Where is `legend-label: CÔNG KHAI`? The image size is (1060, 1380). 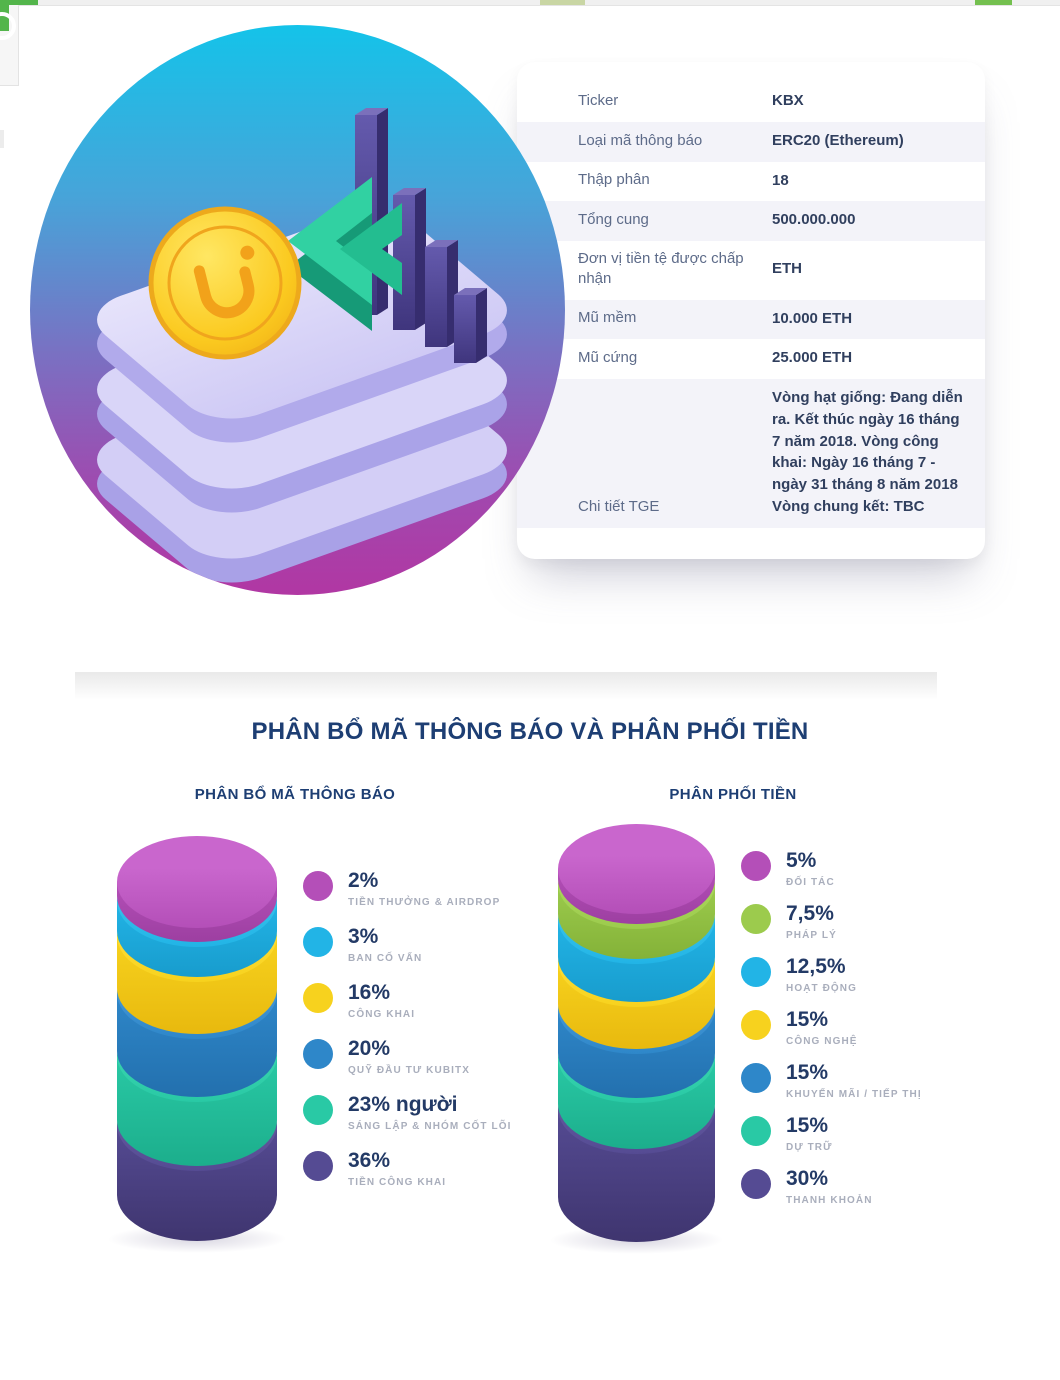
legend-label: CÔNG KHAI is located at coordinates (382, 1015).